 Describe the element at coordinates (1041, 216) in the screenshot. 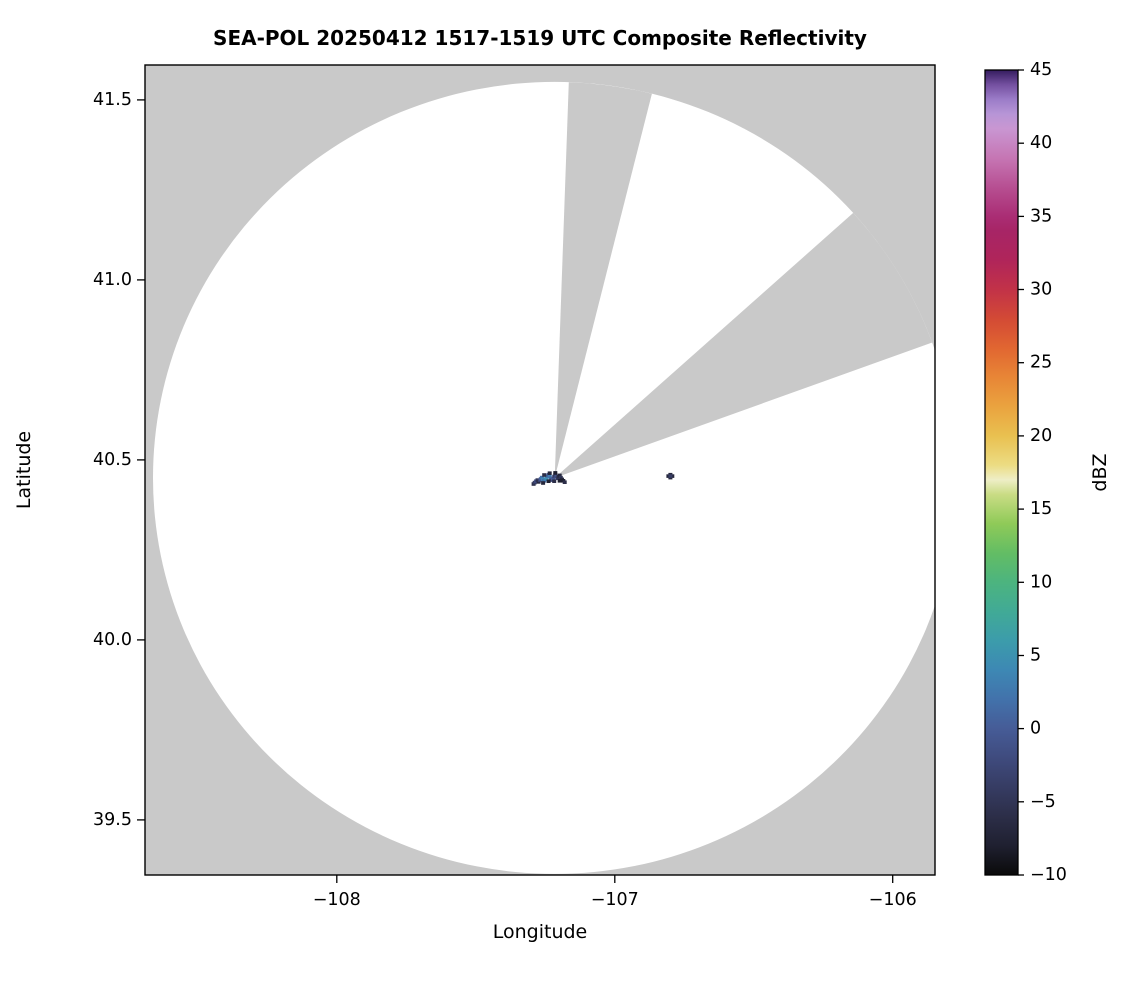

I see `colorbar-tick-label: 35` at that location.